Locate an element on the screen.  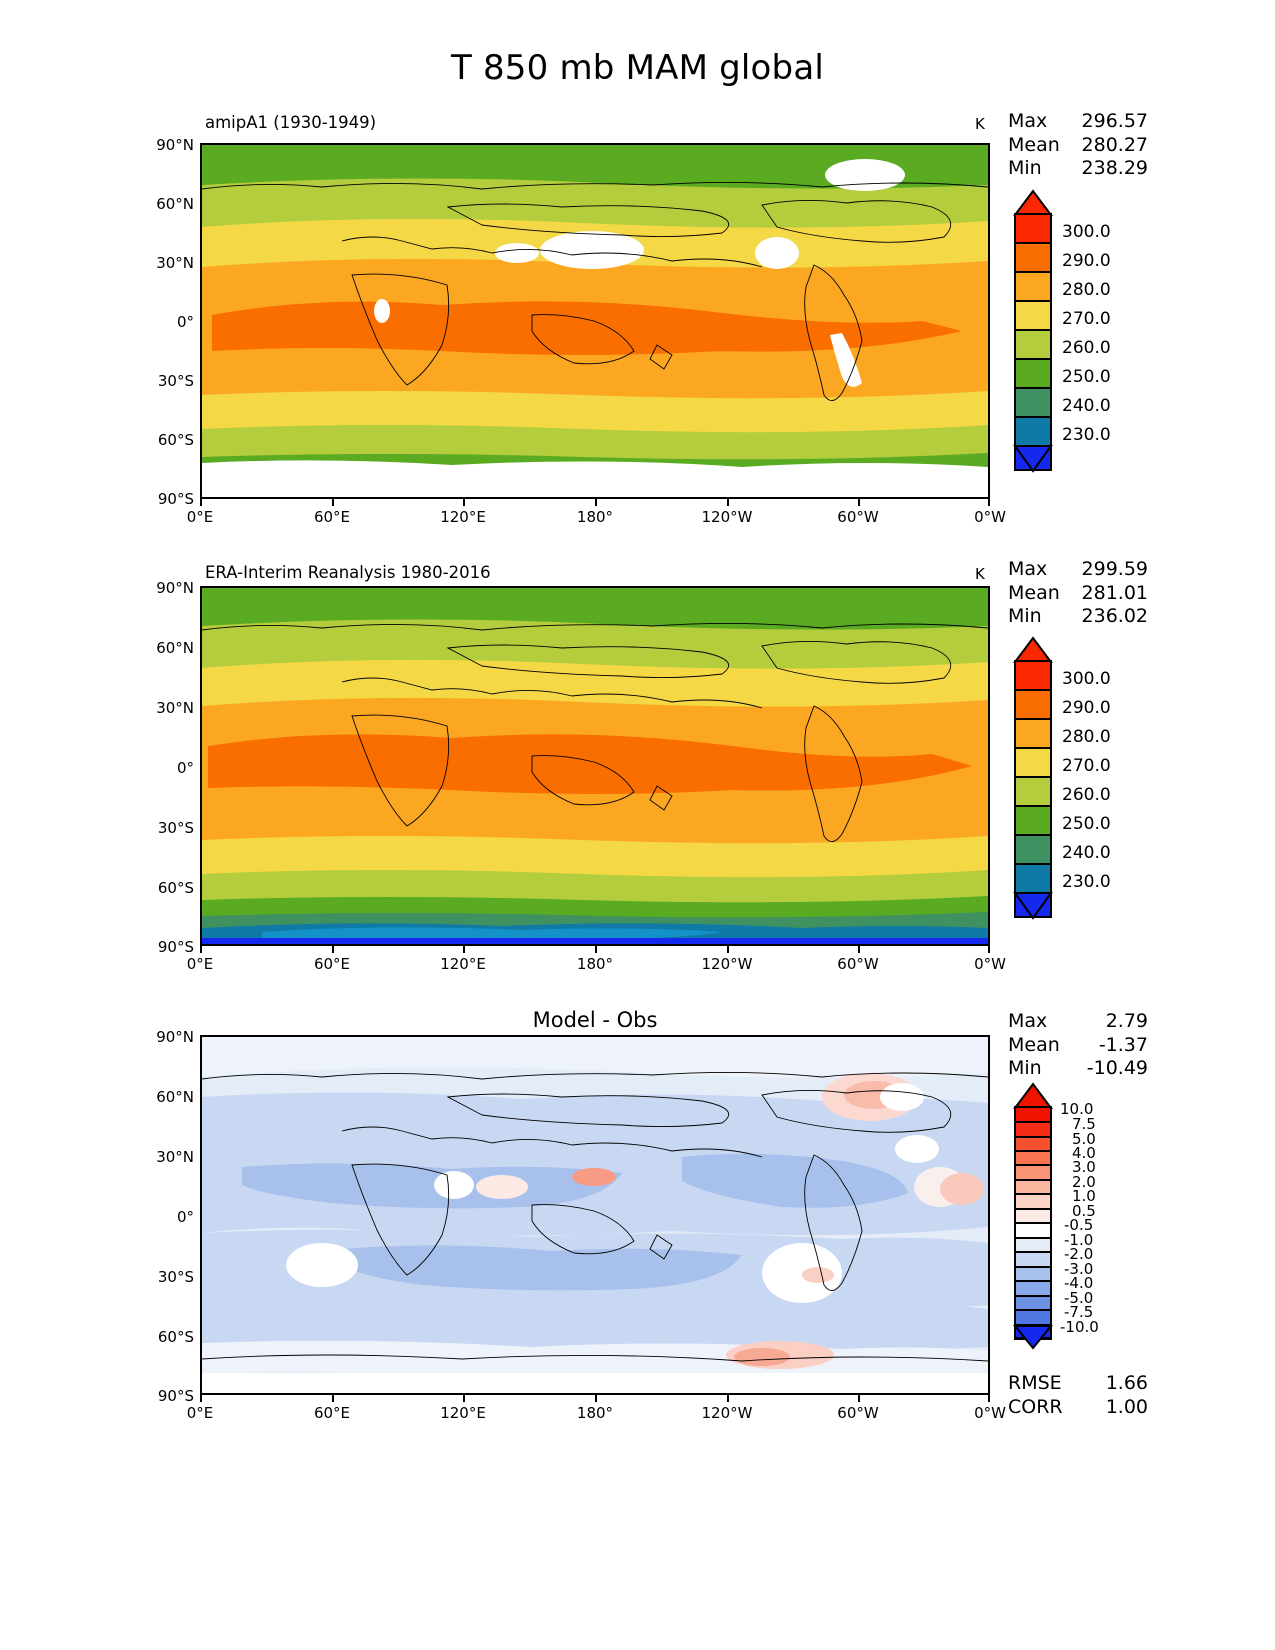
colorbar-tick: -0.5 is located at coordinates (1079, 1225).